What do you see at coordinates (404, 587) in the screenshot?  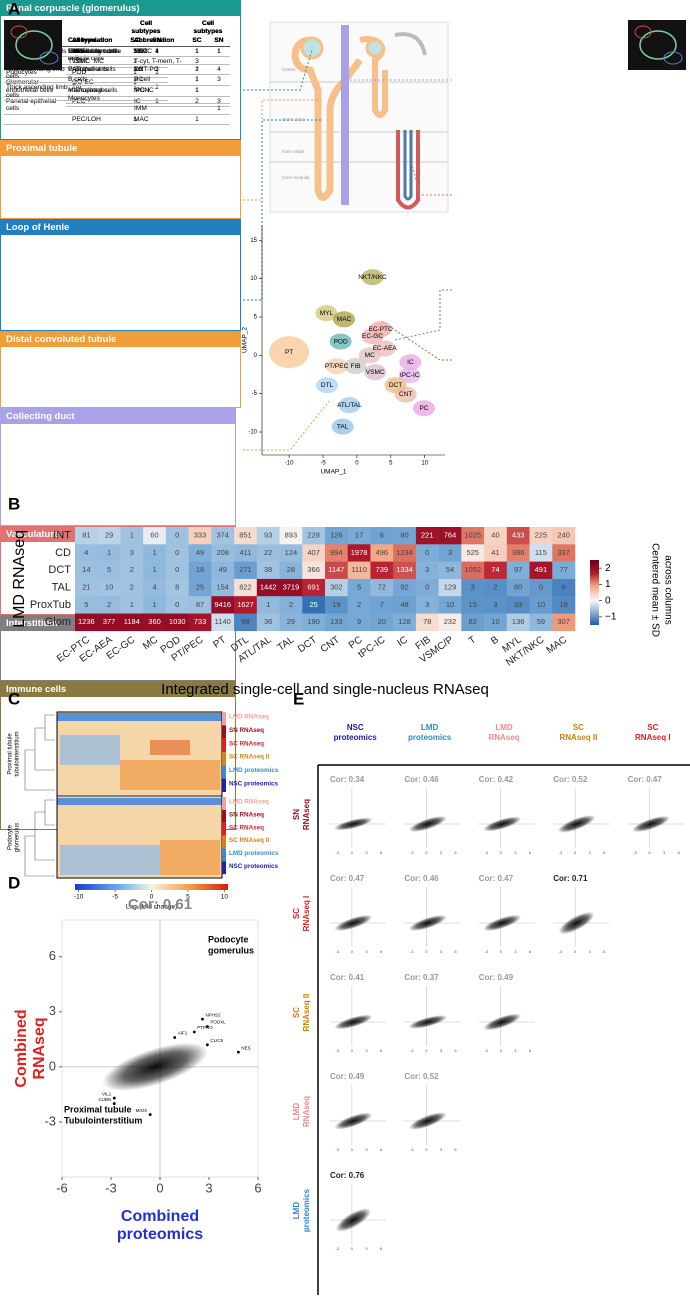 I see `cell-value: 92` at bounding box center [404, 587].